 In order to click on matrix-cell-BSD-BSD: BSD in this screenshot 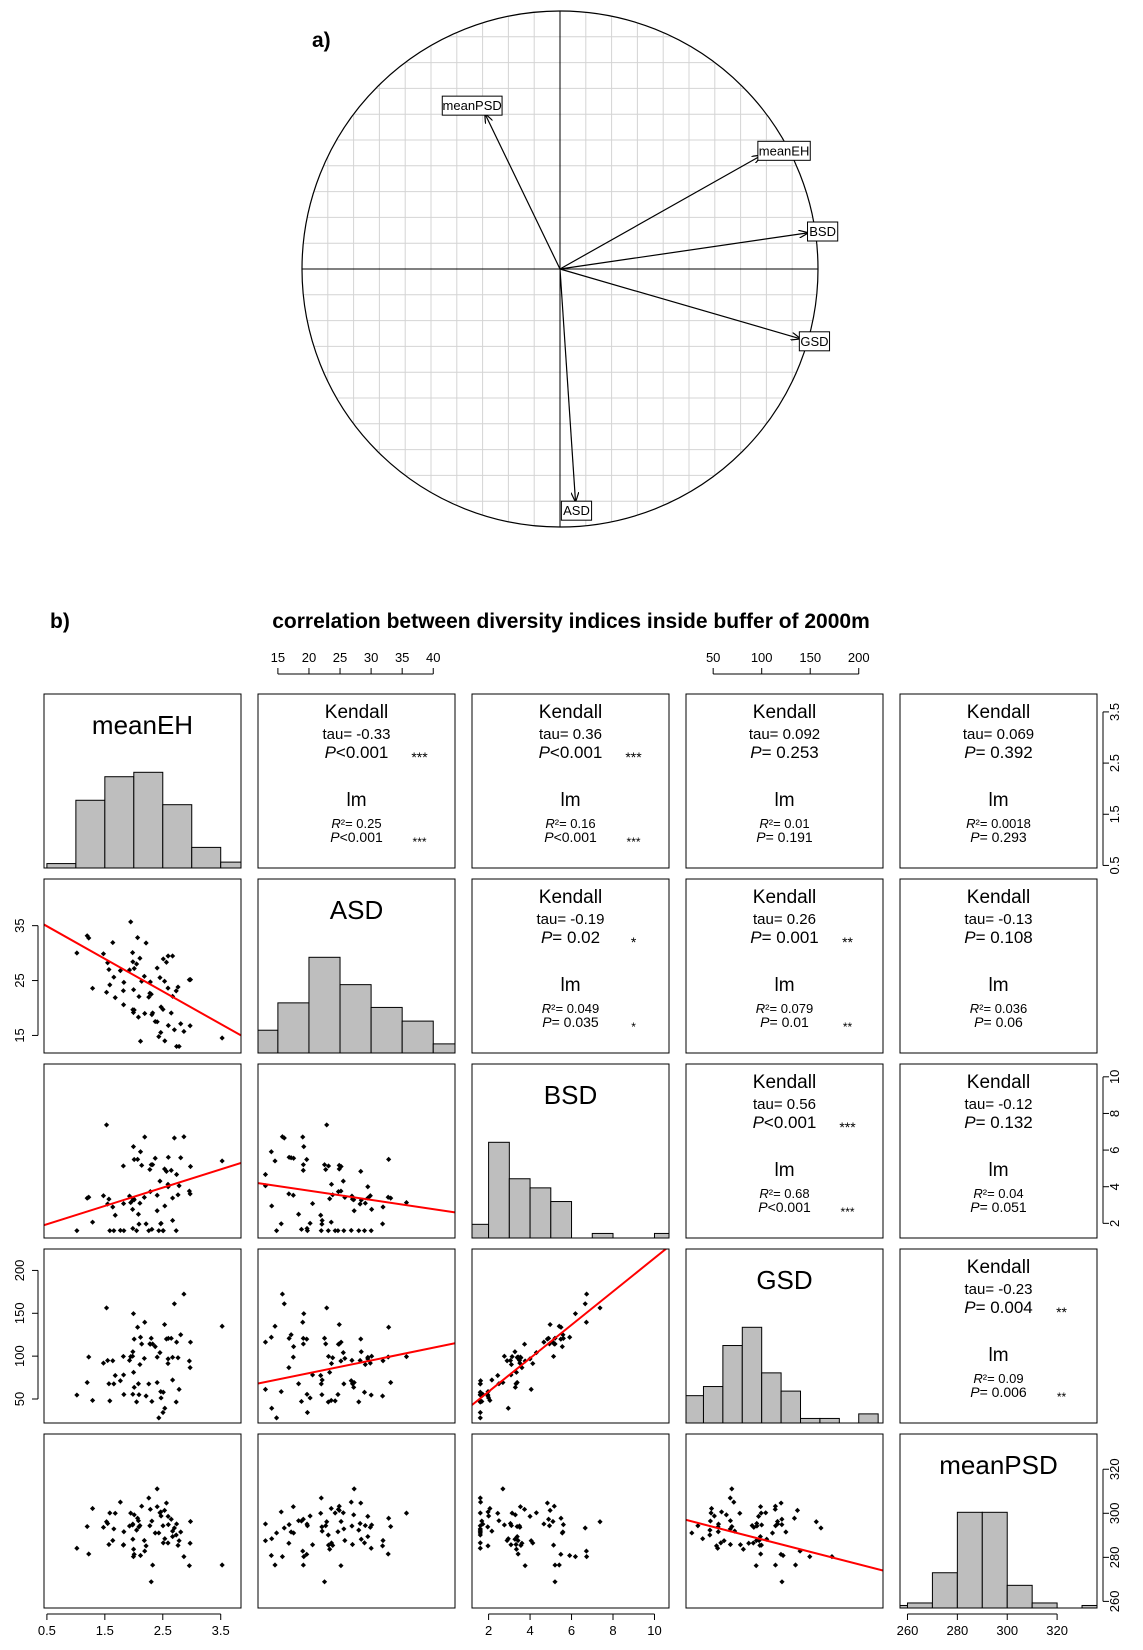, I will do `click(570, 1151)`.